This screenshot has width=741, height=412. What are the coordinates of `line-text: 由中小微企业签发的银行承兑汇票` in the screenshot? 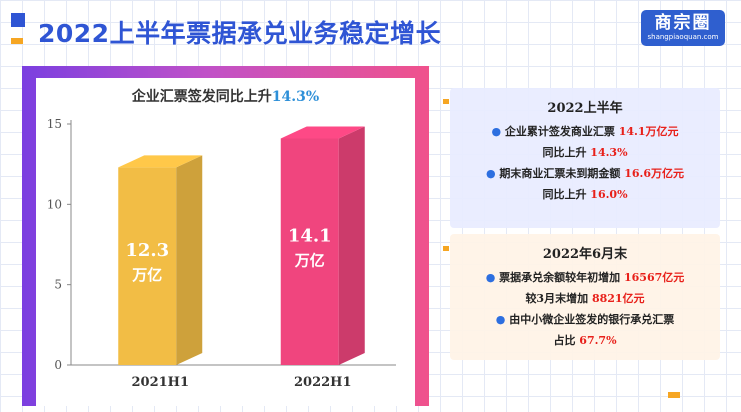 It's located at (592, 319).